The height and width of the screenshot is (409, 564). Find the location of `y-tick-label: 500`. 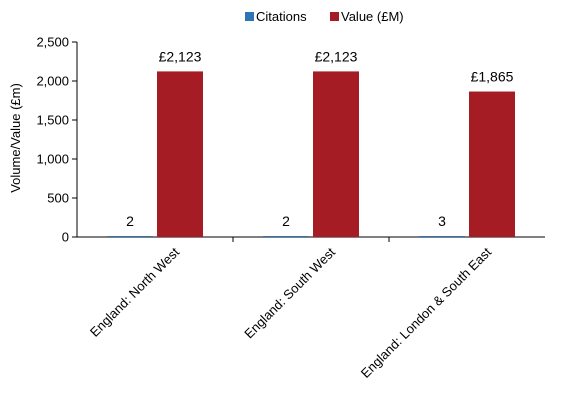

y-tick-label: 500 is located at coordinates (58, 198).